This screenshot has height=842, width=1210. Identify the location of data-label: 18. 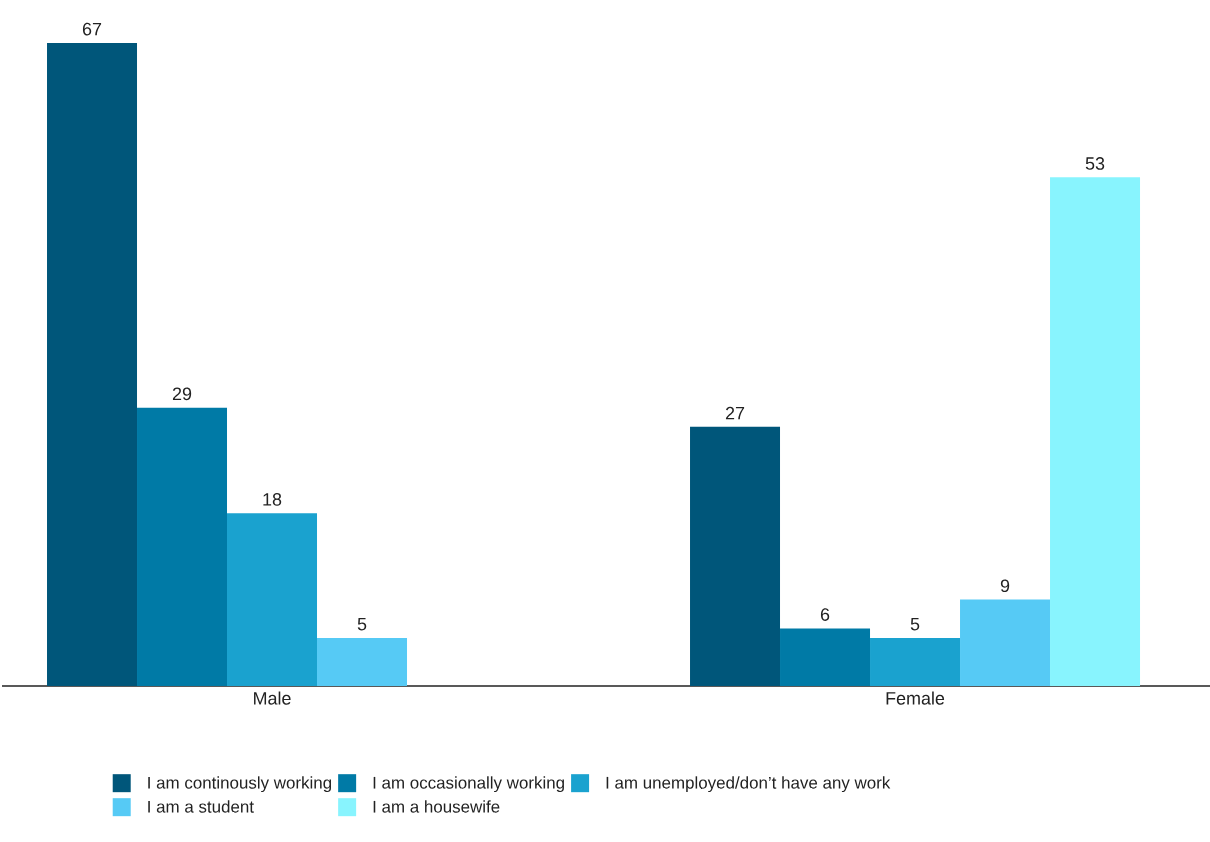
(272, 499).